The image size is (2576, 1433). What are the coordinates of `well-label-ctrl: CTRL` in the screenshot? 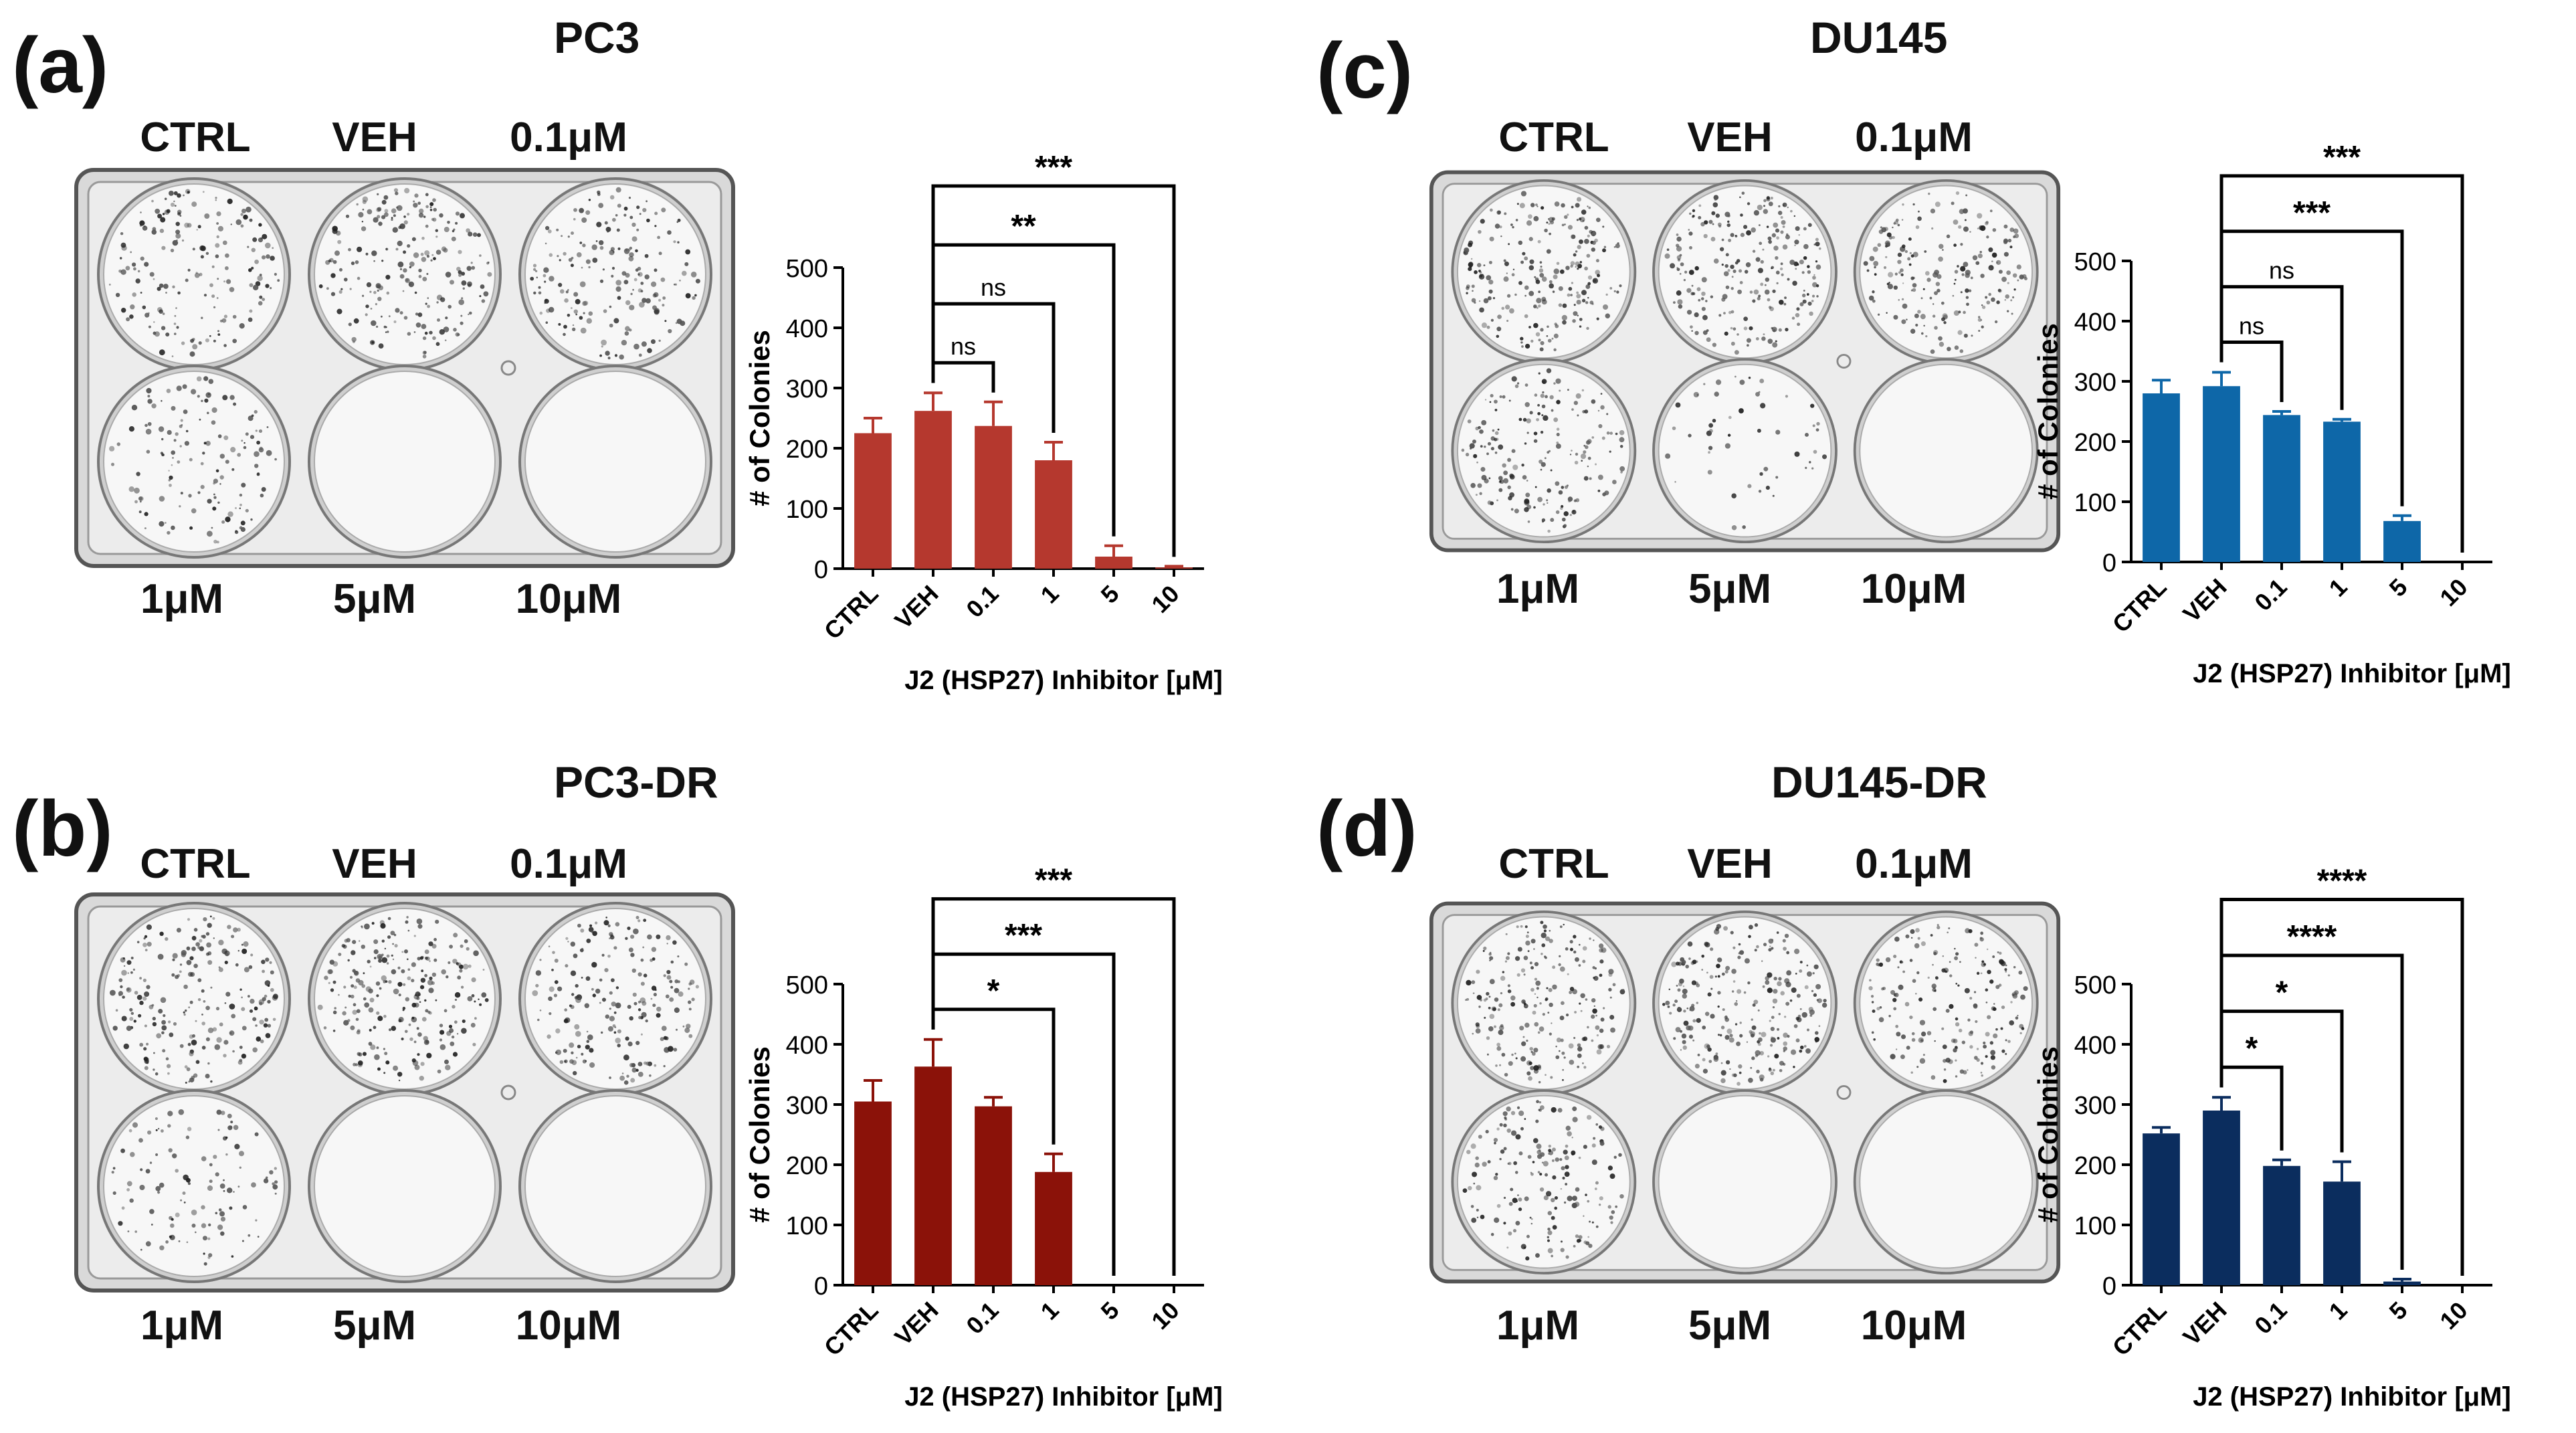 It's located at (195, 864).